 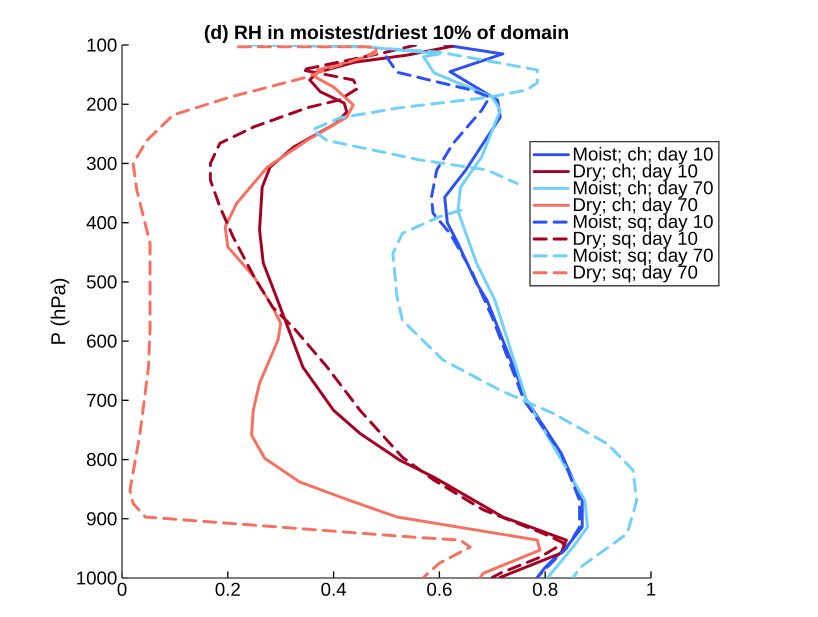 What do you see at coordinates (643, 223) in the screenshot?
I see `legend-label: Moist; sq; day 10` at bounding box center [643, 223].